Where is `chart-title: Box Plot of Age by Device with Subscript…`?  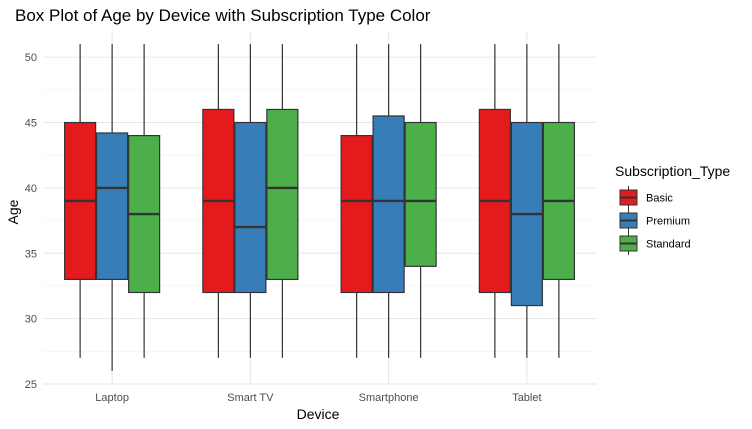
chart-title: Box Plot of Age by Device with Subscript… is located at coordinates (223, 15).